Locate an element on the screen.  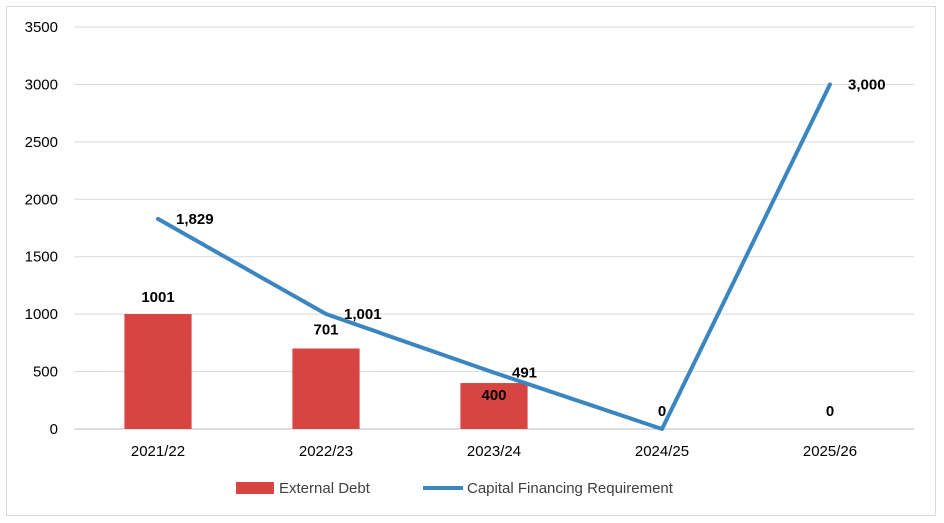
bars is located at coordinates (326, 371).